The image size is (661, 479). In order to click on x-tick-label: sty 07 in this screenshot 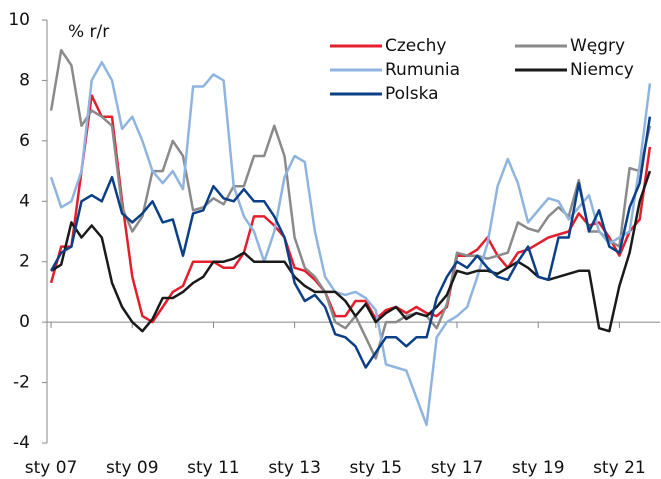, I will do `click(51, 468)`.